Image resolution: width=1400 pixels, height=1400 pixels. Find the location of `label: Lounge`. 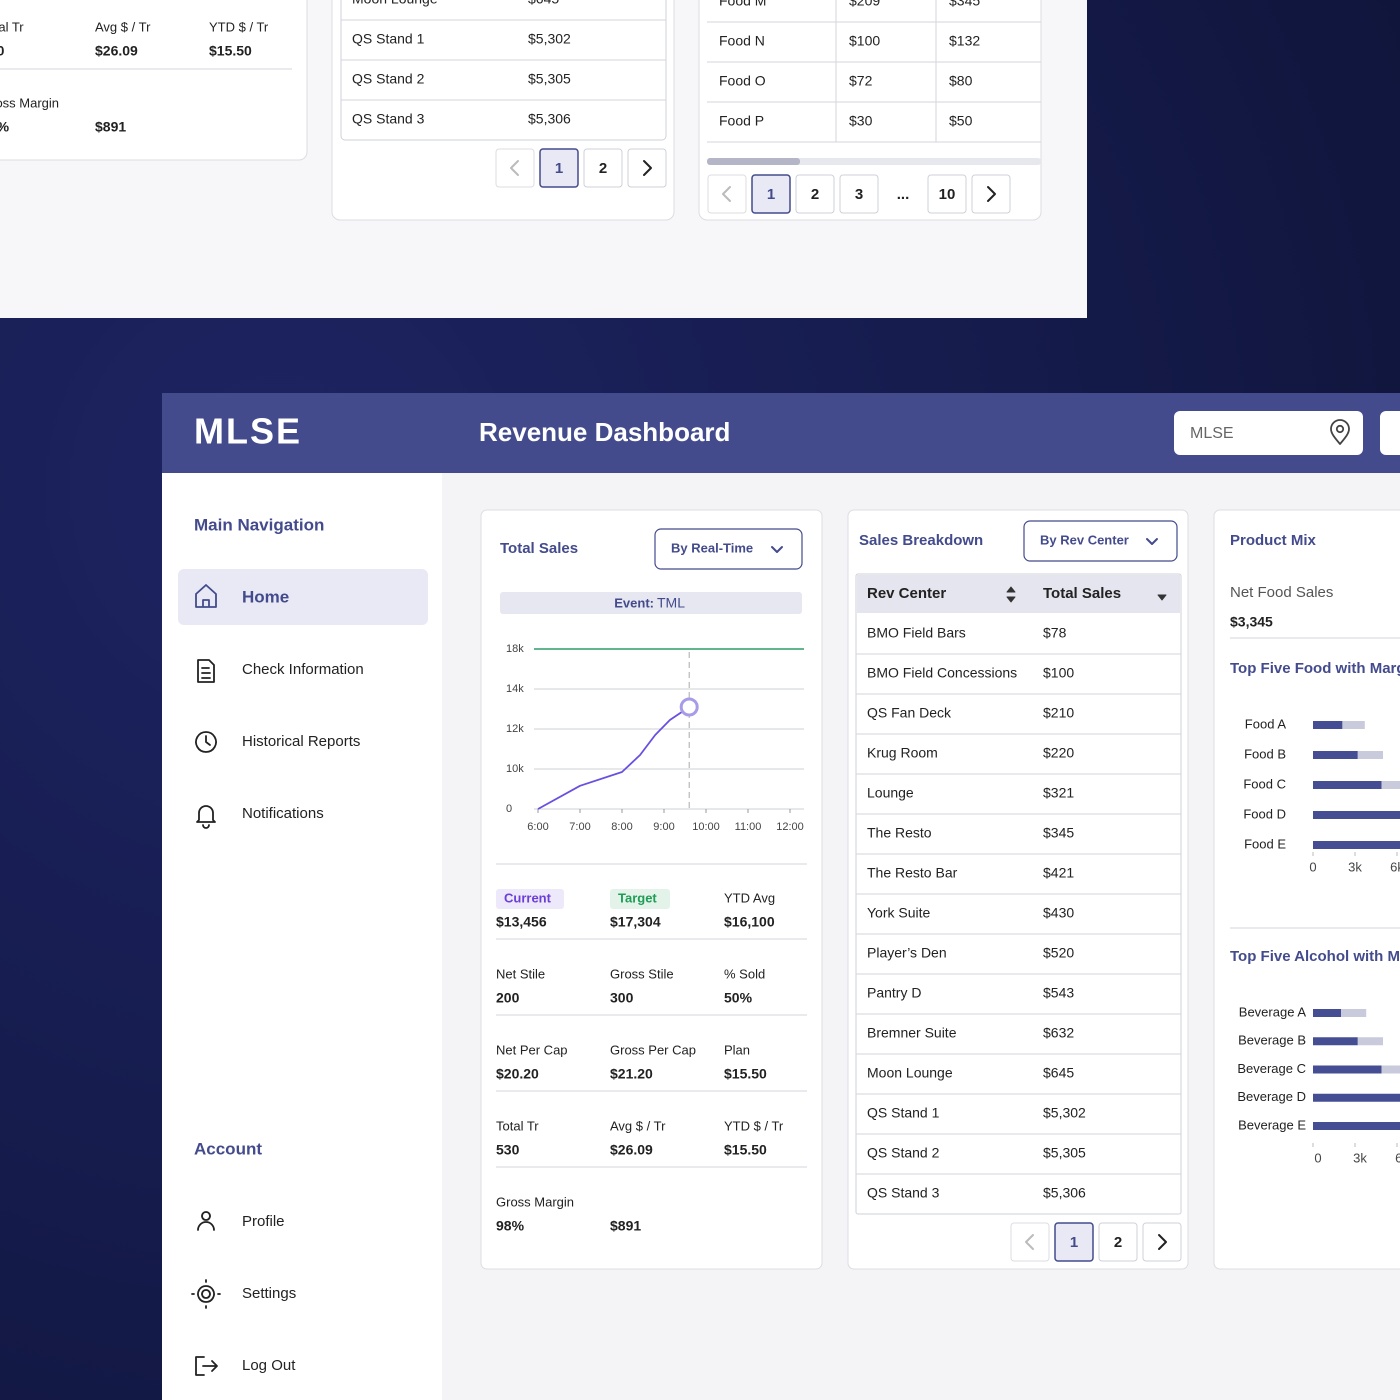

label: Lounge is located at coordinates (890, 793).